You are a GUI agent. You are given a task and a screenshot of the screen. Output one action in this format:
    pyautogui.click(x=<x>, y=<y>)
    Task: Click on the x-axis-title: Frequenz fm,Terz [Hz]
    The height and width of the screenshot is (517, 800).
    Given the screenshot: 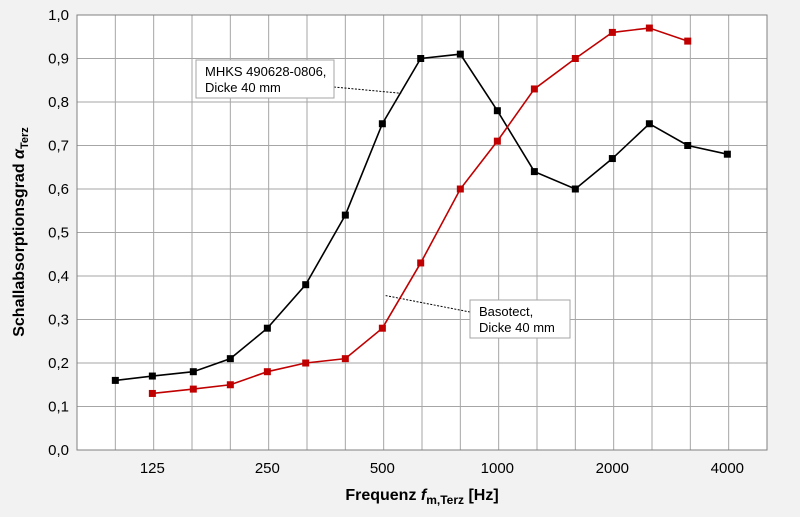 What is the action you would take?
    pyautogui.click(x=421, y=497)
    